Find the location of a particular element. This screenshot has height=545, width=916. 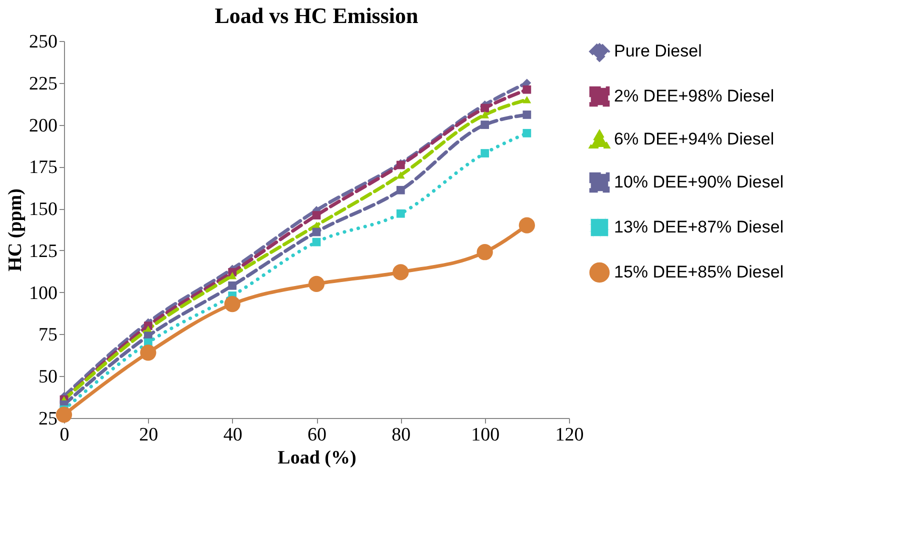

legend-label: 10% DEE+90% Diesel is located at coordinates (699, 182).